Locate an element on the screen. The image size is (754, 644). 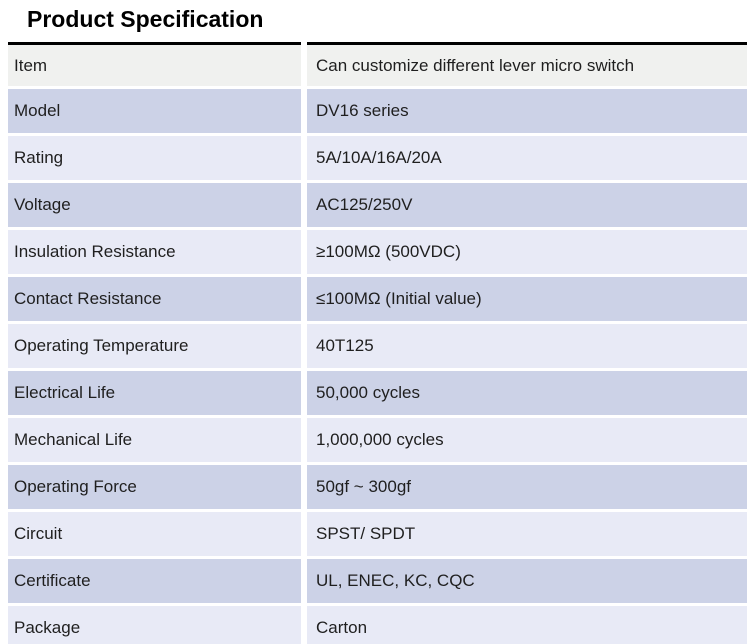
spec-label: Contact Resistance is located at coordinates (154, 299).